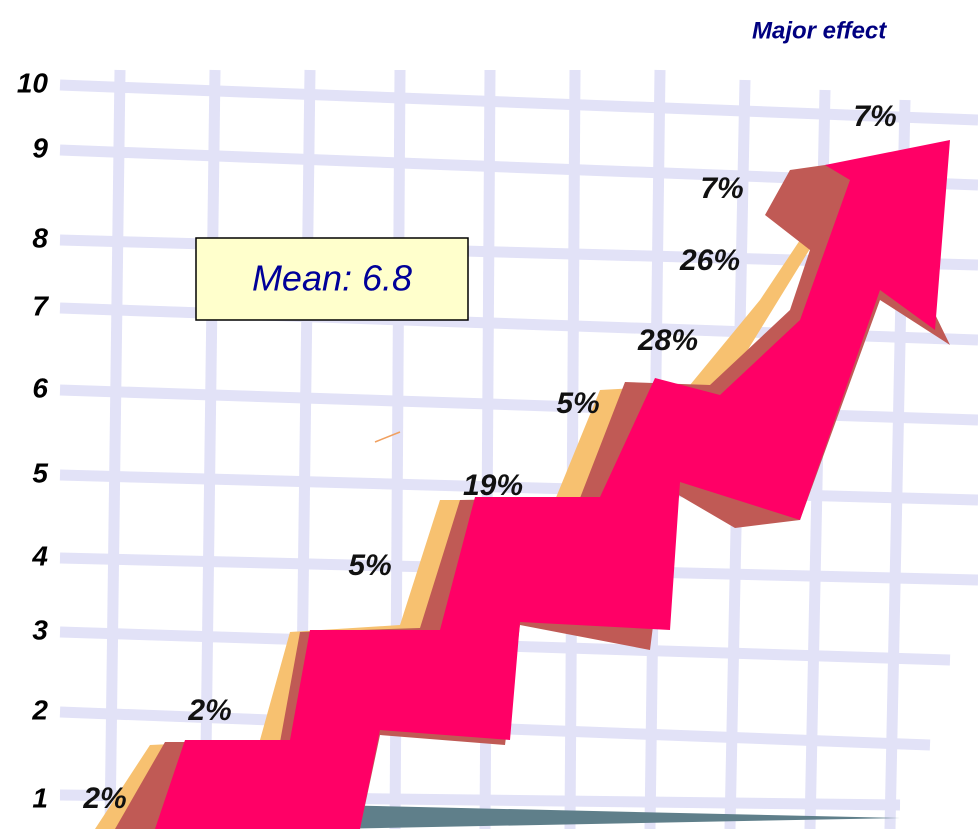 Image resolution: width=978 pixels, height=829 pixels. Describe the element at coordinates (33, 82) in the screenshot. I see `level-label: 10` at that location.